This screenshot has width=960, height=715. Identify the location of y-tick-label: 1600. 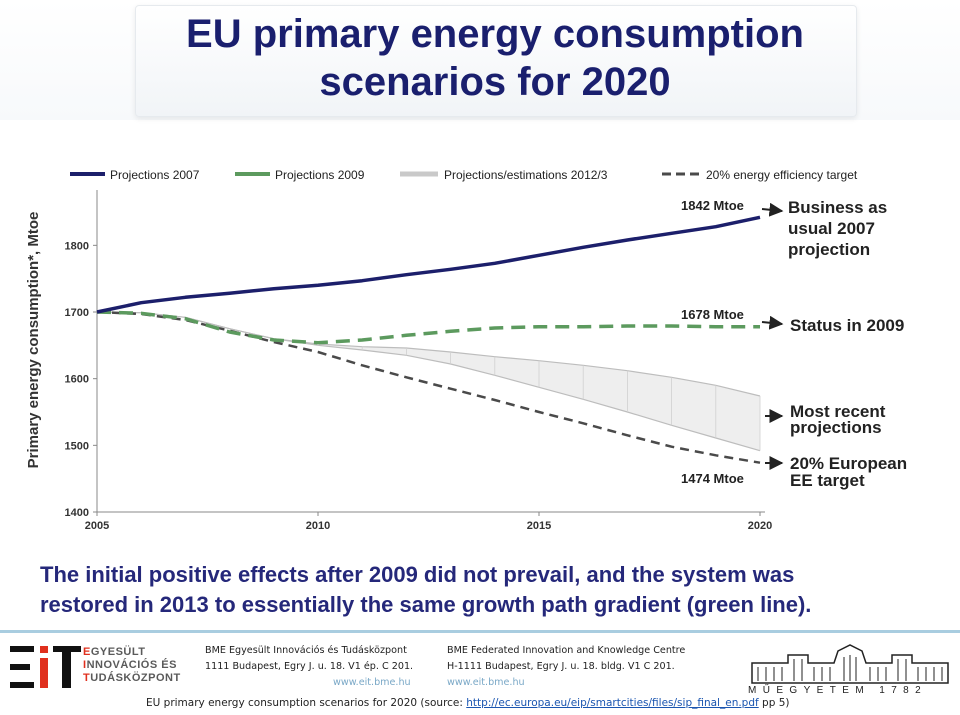
(77, 380).